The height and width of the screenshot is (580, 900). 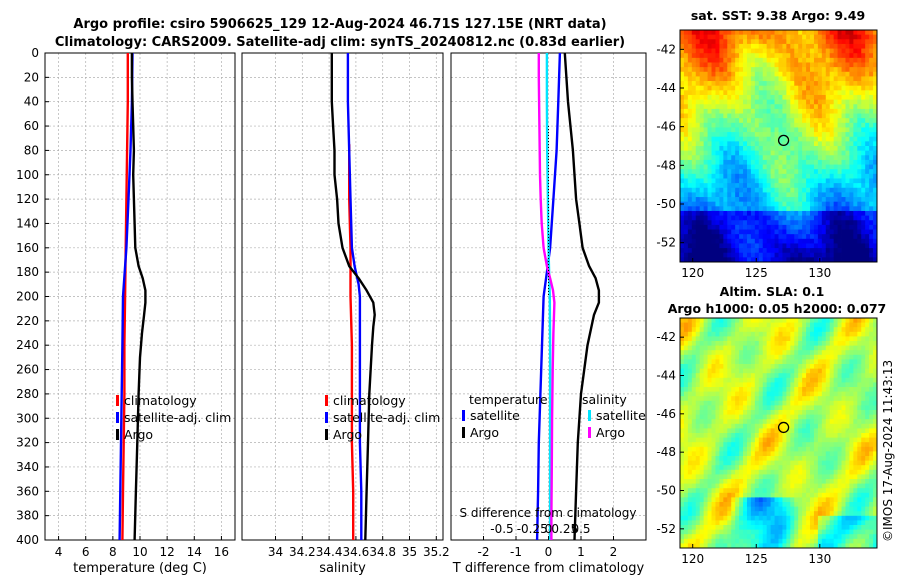 What do you see at coordinates (666, 127) in the screenshot?
I see `map-y-tick-label: -46` at bounding box center [666, 127].